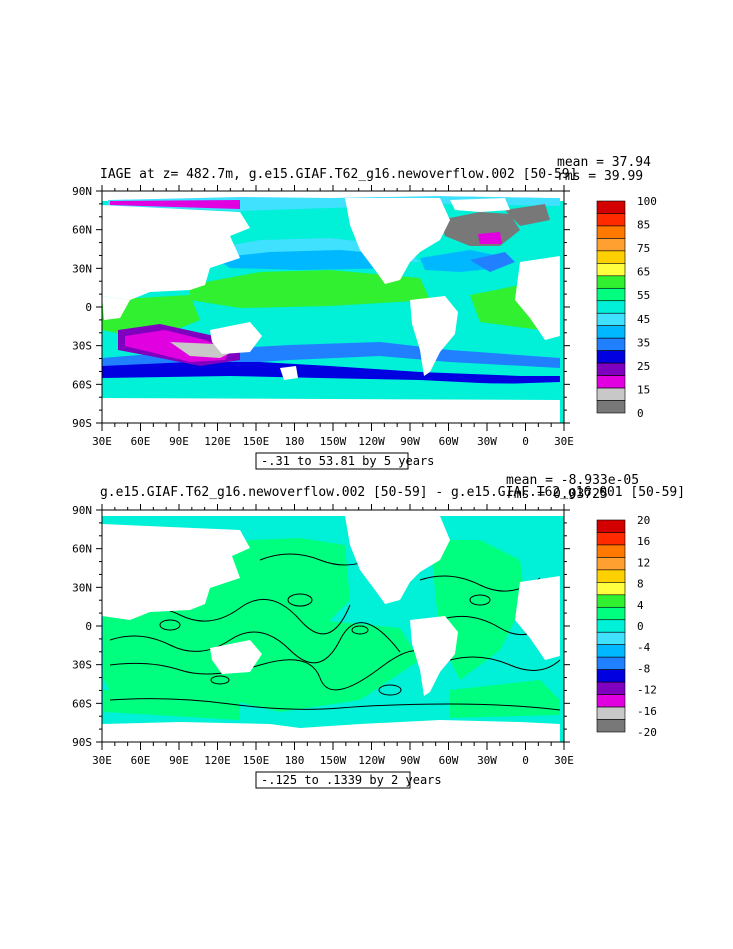 Image resolution: width=733 pixels, height=949 pixels. Describe the element at coordinates (347, 461) in the screenshot. I see `panel-top-contour-info: -.31 to 53.81 by 5 years` at that location.